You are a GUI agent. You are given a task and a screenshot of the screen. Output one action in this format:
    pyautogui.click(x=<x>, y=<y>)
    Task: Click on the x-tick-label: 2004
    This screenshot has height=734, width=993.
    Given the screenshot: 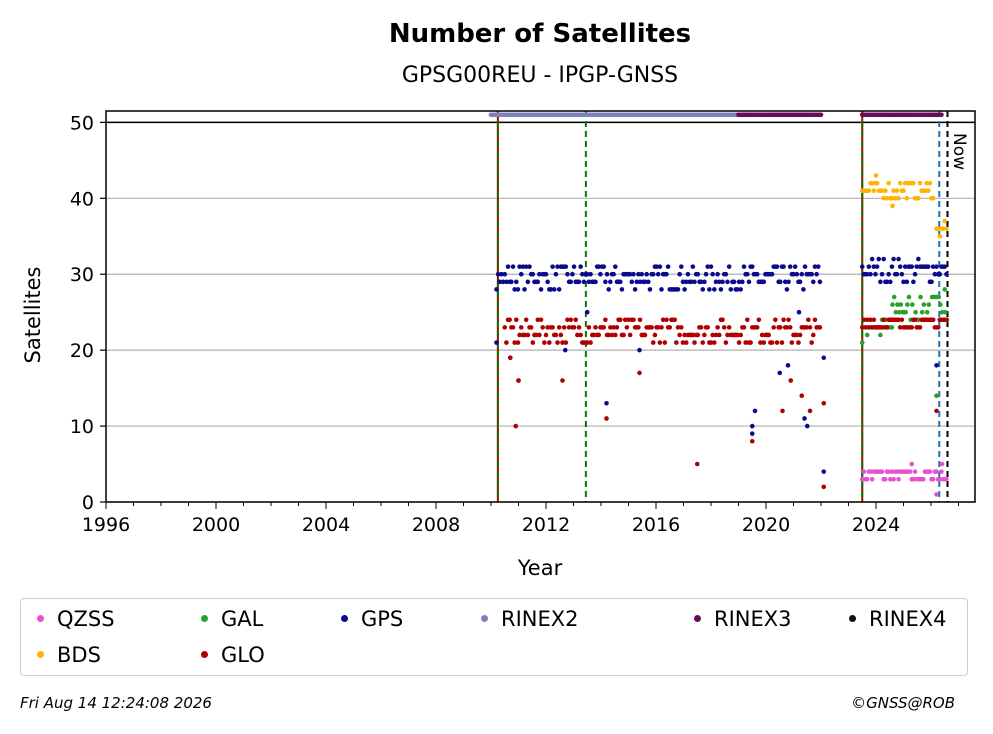 What is the action you would take?
    pyautogui.click(x=326, y=525)
    